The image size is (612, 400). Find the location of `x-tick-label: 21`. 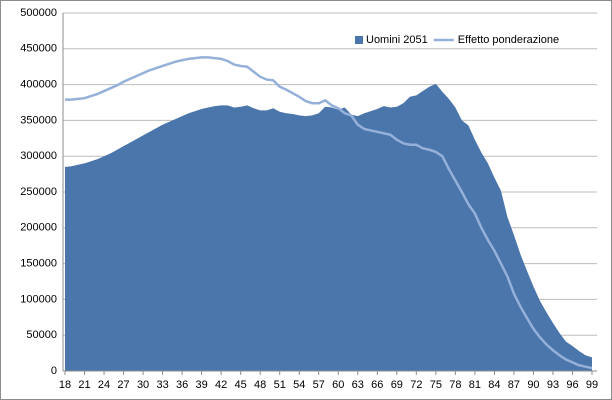

x-tick-label: 21 is located at coordinates (84, 385).